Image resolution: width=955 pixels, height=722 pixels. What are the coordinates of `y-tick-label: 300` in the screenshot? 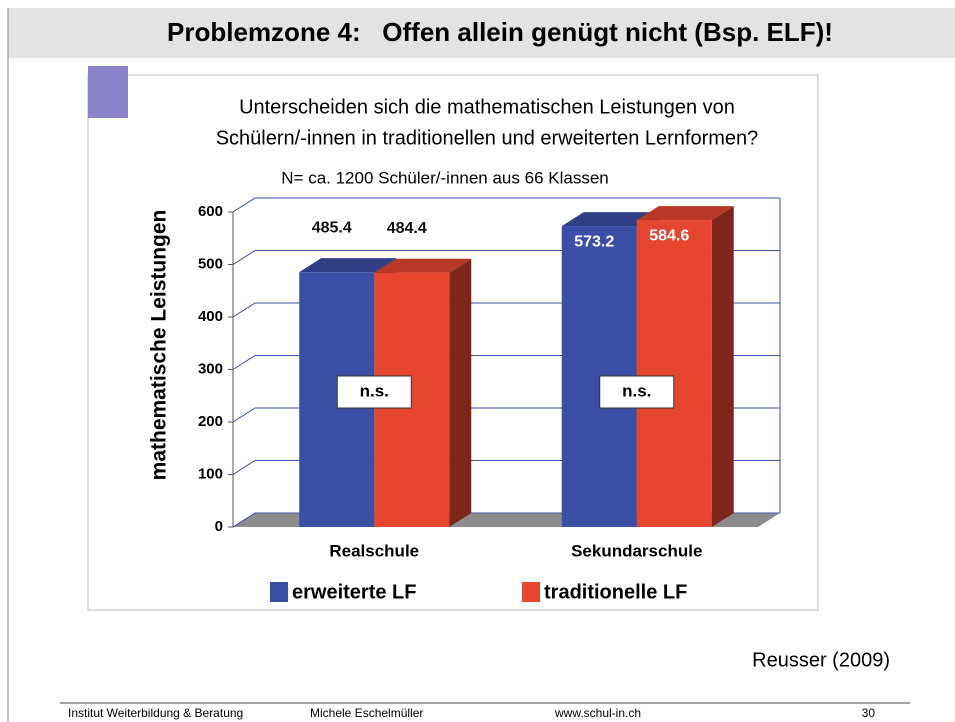 It's located at (210, 368).